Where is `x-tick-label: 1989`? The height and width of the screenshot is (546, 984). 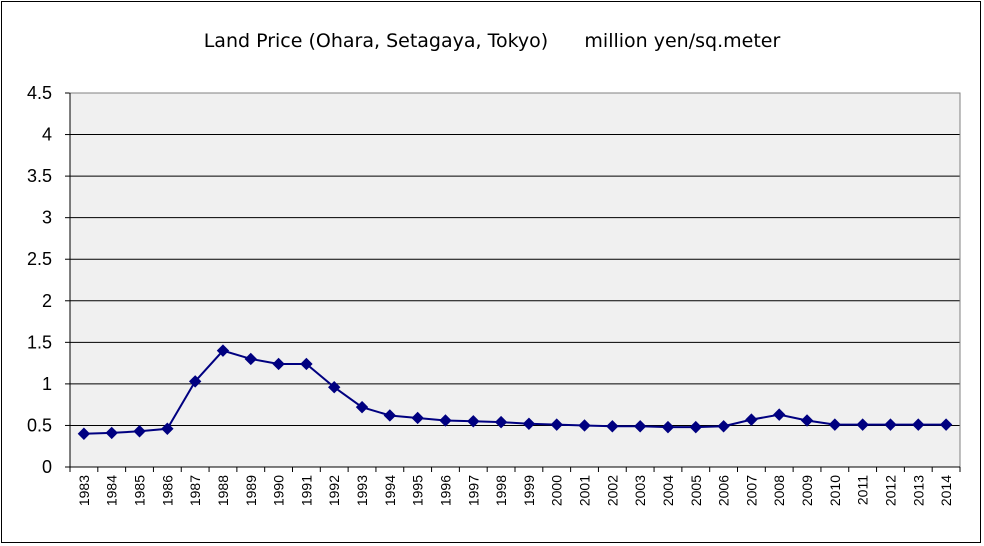
x-tick-label: 1989 is located at coordinates (251, 490).